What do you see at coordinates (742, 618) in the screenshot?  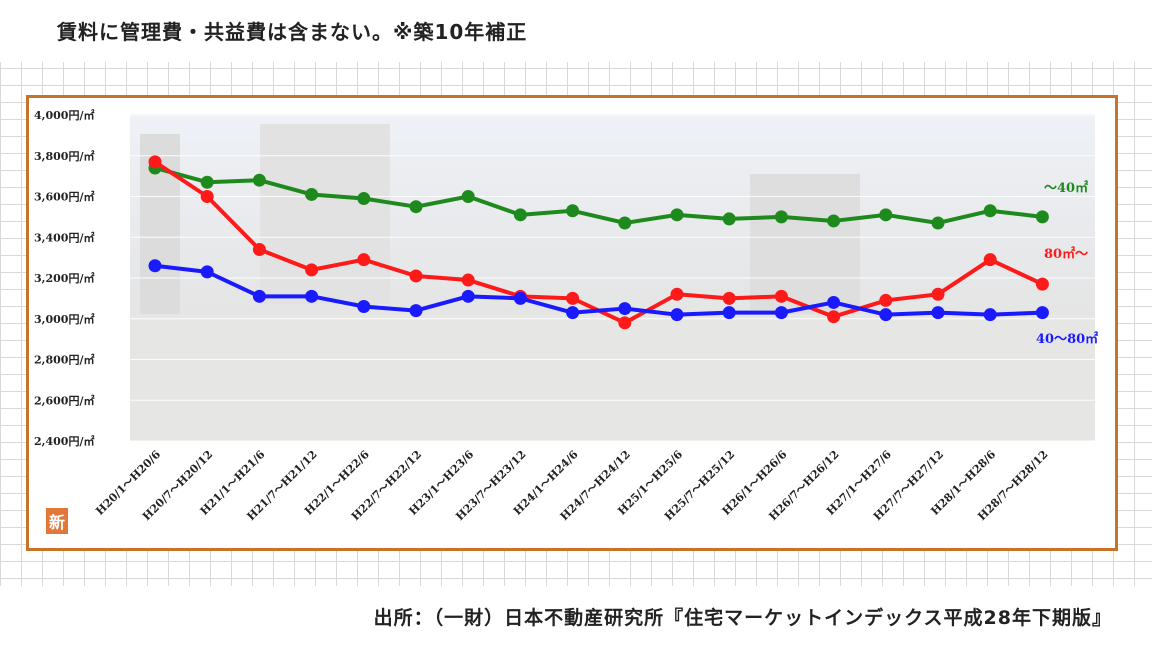 I see `source-text: 出所：（一財）日本不動産研究所『住宅マーケットインデックス平成28年下期版』` at bounding box center [742, 618].